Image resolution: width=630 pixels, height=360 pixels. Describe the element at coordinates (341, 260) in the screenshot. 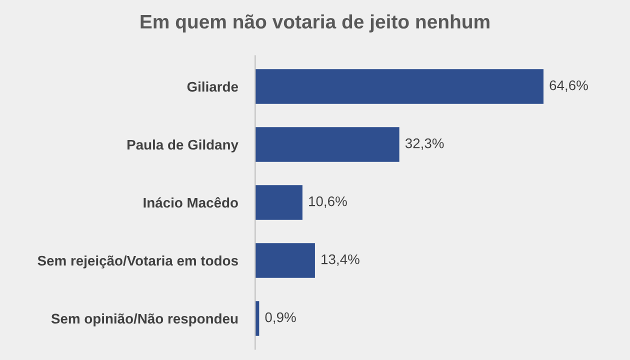

I see `data-label: 13,4%` at that location.